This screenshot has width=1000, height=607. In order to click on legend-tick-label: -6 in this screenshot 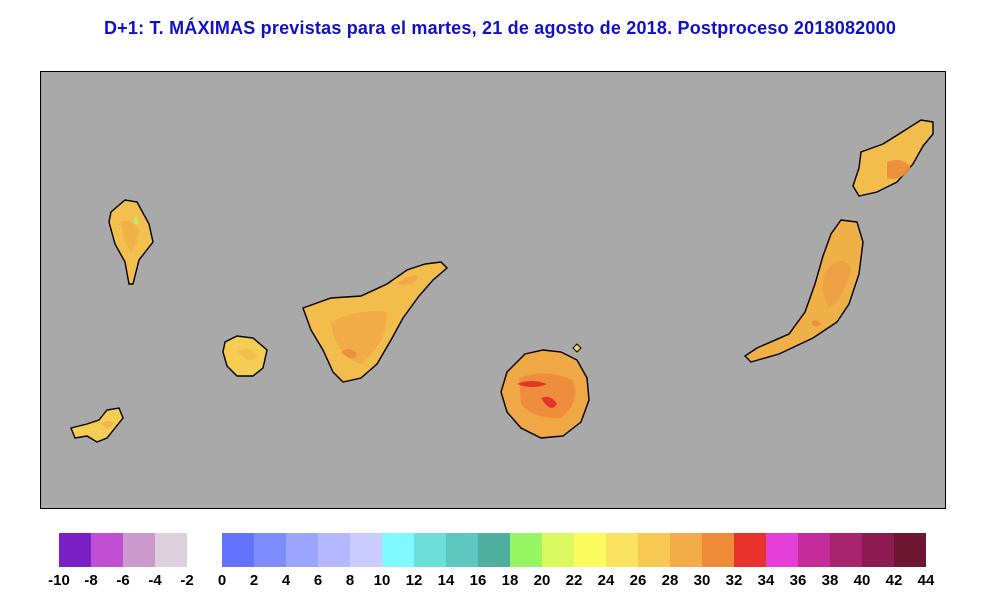, I will do `click(123, 580)`.